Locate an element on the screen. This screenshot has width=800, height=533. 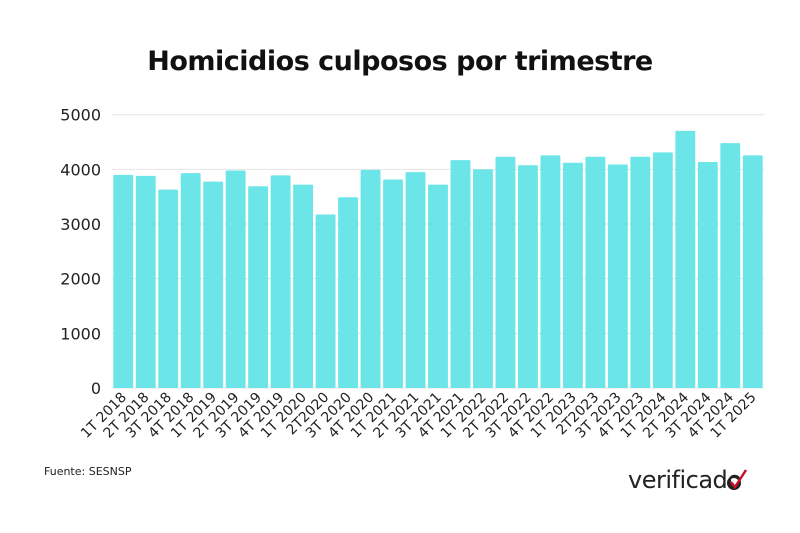
chart-title: Homicidios culposos por trimestre is located at coordinates (400, 61).